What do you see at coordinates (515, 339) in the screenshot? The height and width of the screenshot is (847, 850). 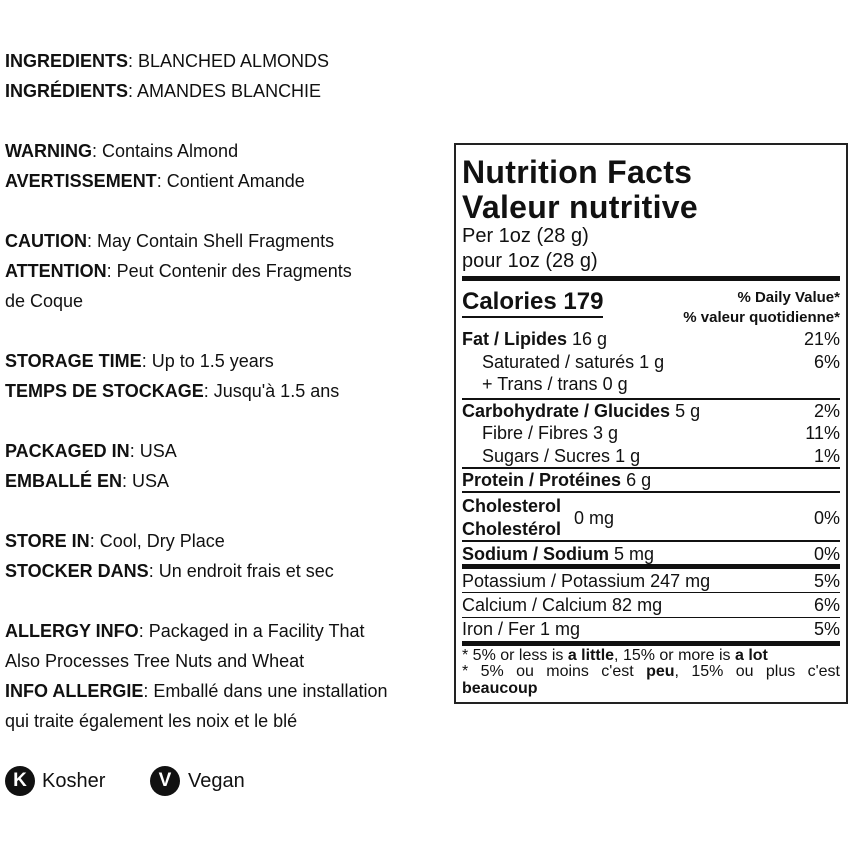 I see `nutrient-name: Fat / Lipides` at bounding box center [515, 339].